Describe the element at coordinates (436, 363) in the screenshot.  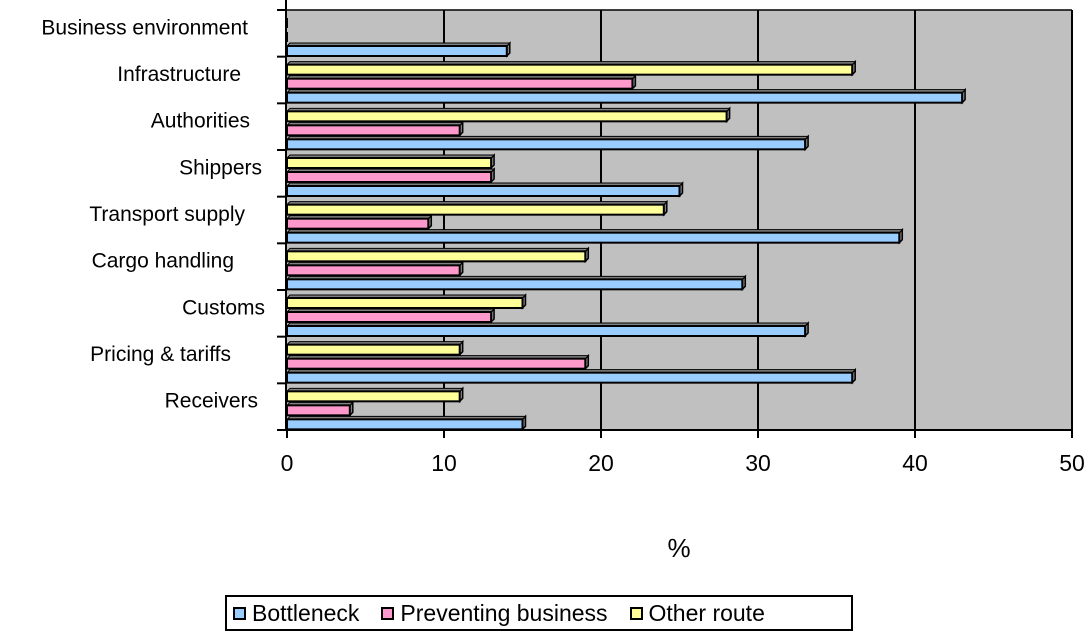
I see `bar-preventing-business-pricing-and-tariffs` at that location.